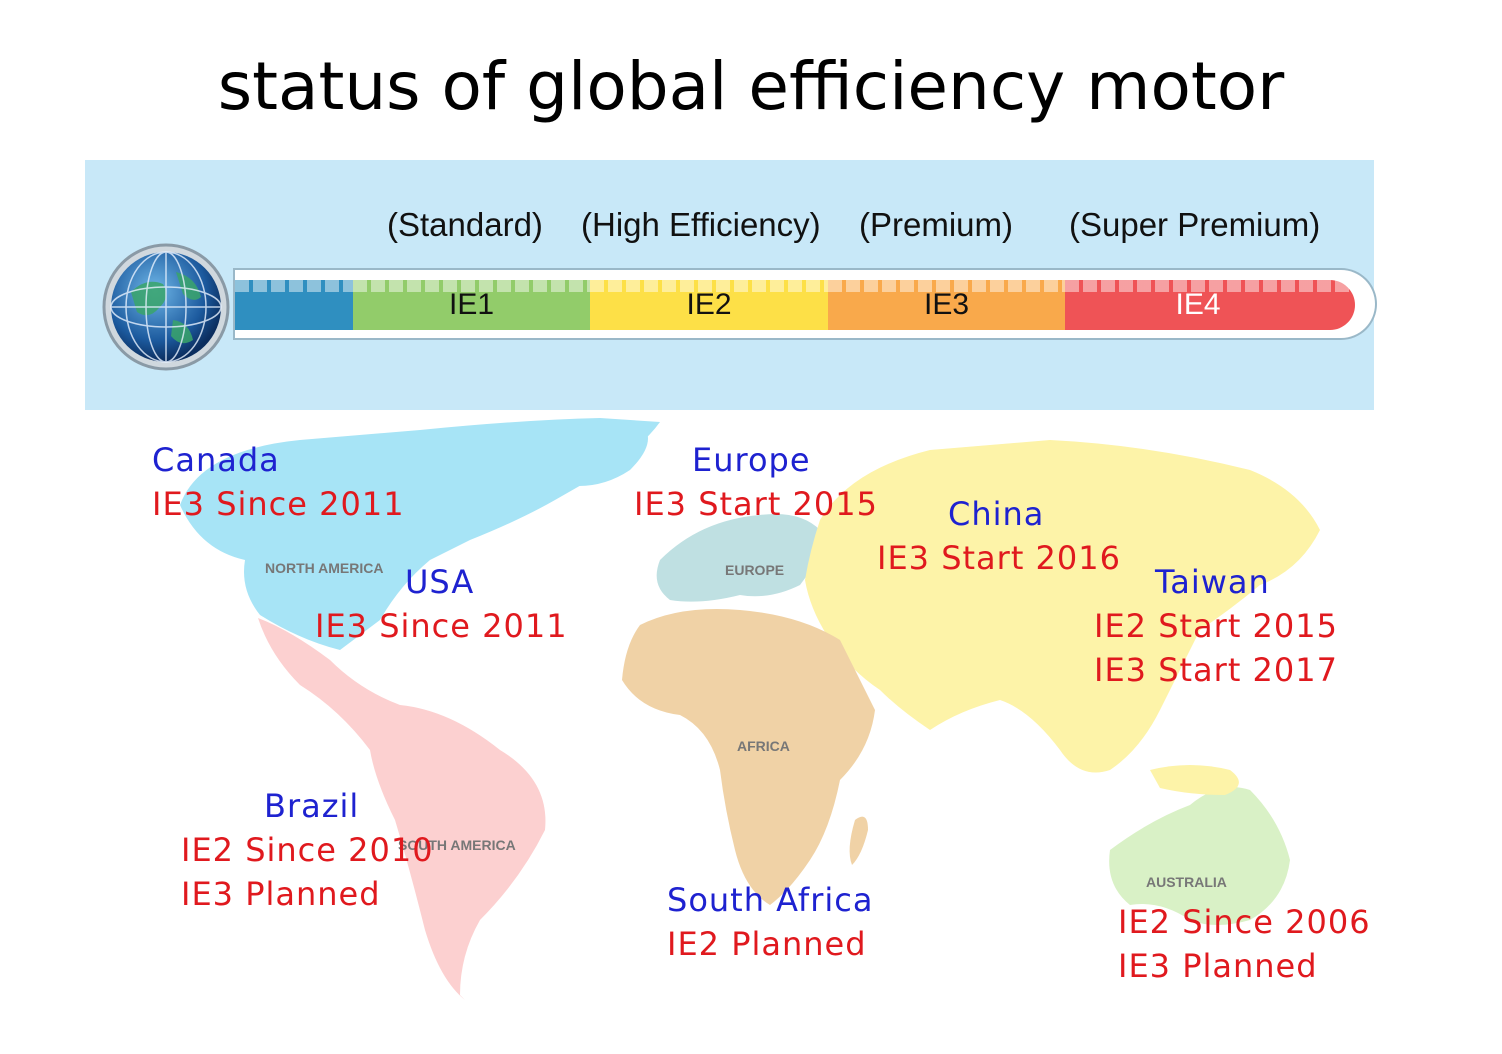 This screenshot has height=1054, width=1502. Describe the element at coordinates (763, 746) in the screenshot. I see `continent-label-africa: AFRICA` at that location.